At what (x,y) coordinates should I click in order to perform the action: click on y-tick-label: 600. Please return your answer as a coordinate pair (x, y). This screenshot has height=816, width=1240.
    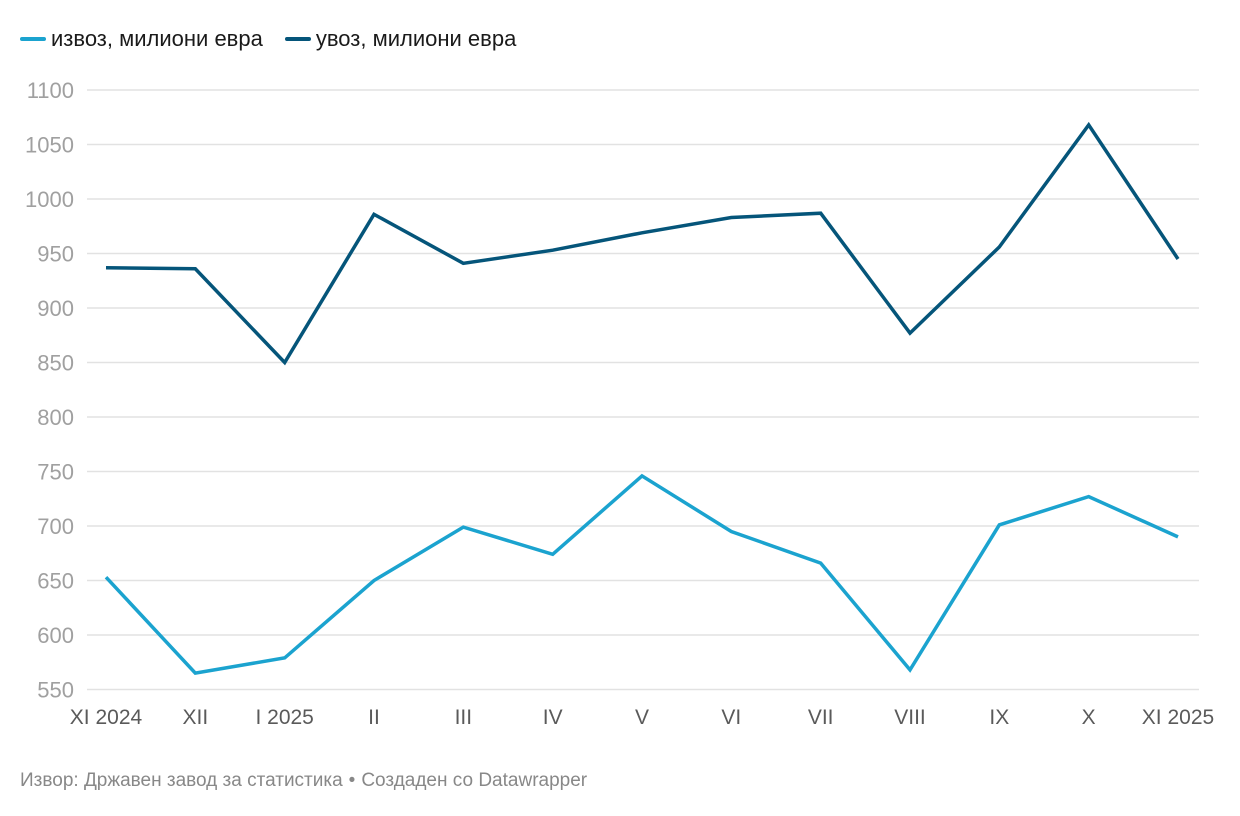
    Looking at the image, I should click on (55, 635).